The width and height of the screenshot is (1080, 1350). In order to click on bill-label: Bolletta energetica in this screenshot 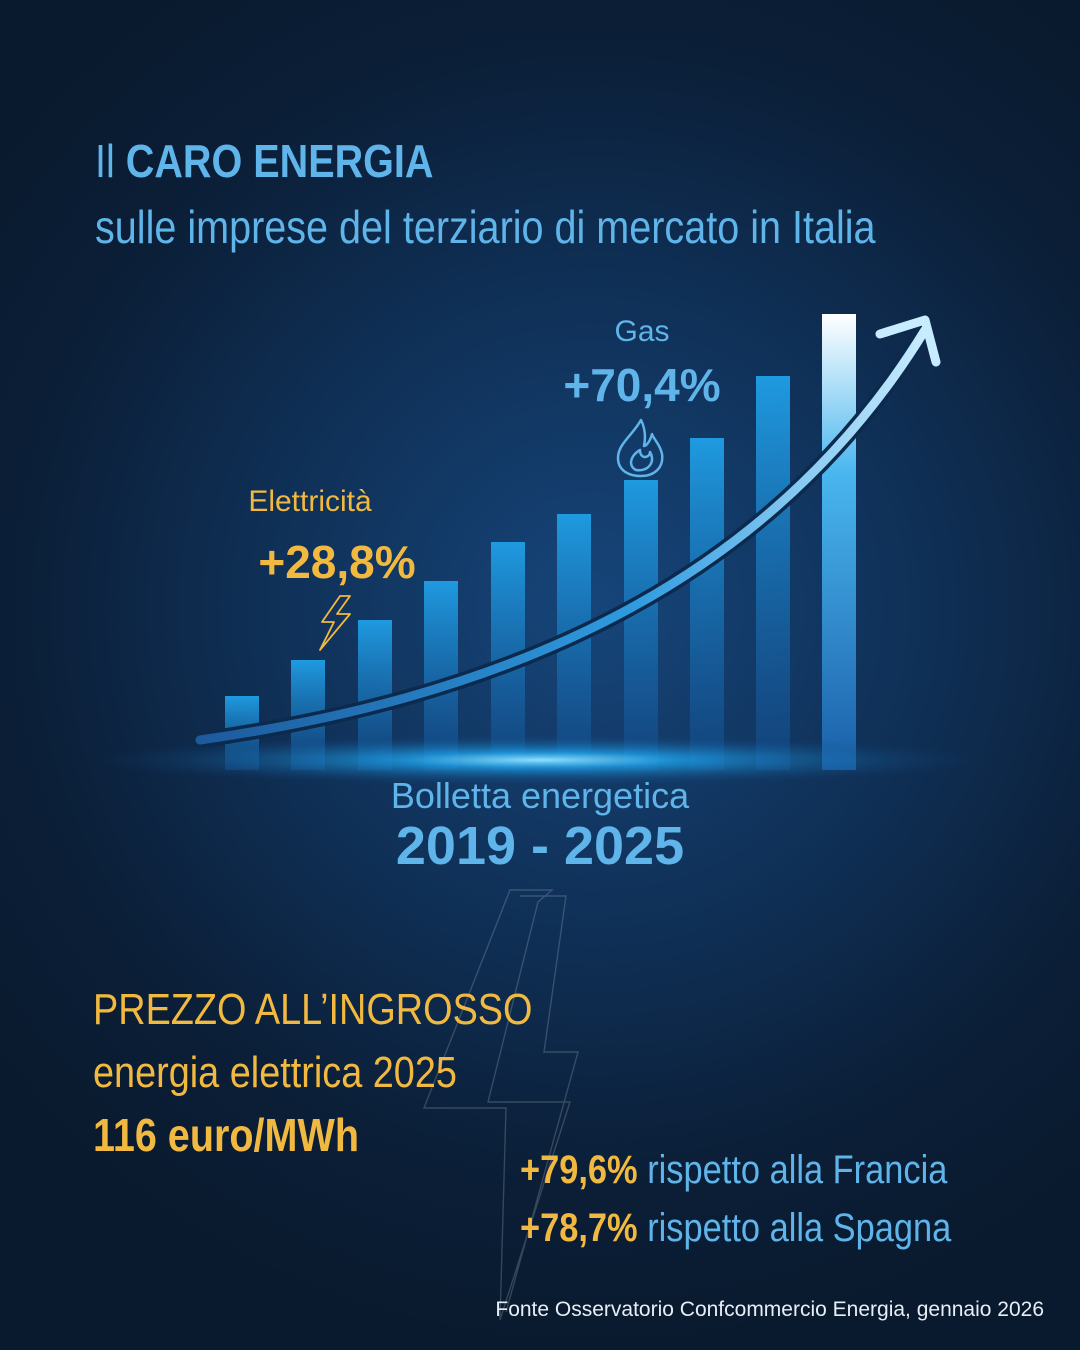, I will do `click(540, 795)`.